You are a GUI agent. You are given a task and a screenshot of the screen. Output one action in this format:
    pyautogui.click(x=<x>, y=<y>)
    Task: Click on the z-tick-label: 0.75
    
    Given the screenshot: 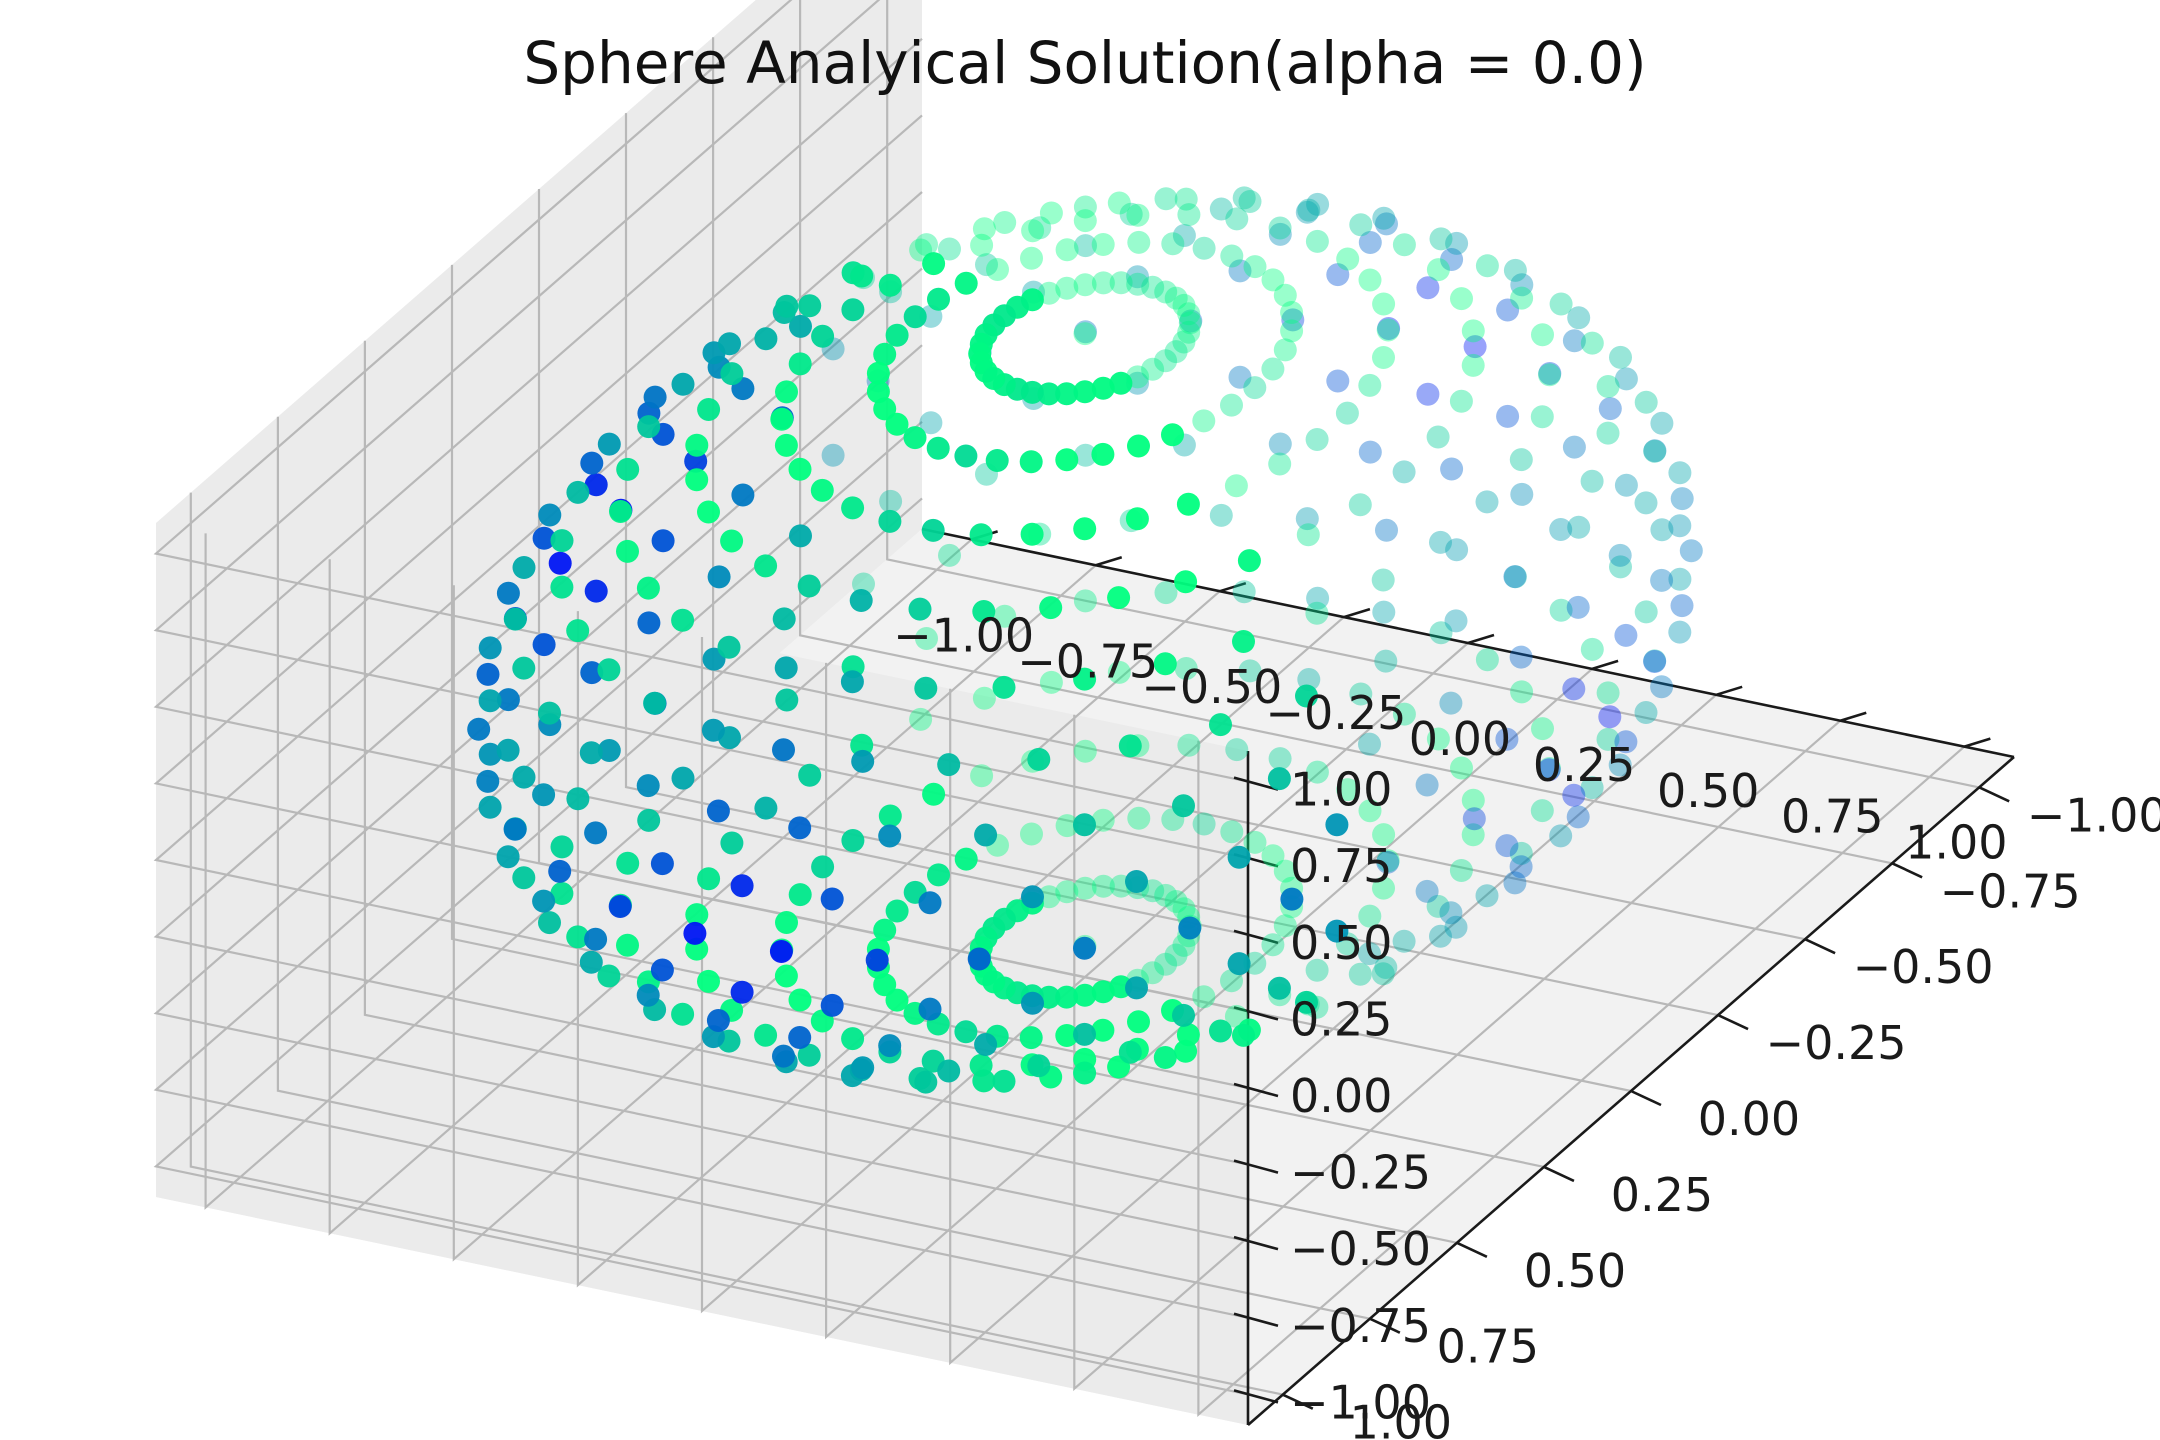 What is the action you would take?
    pyautogui.click(x=1341, y=866)
    